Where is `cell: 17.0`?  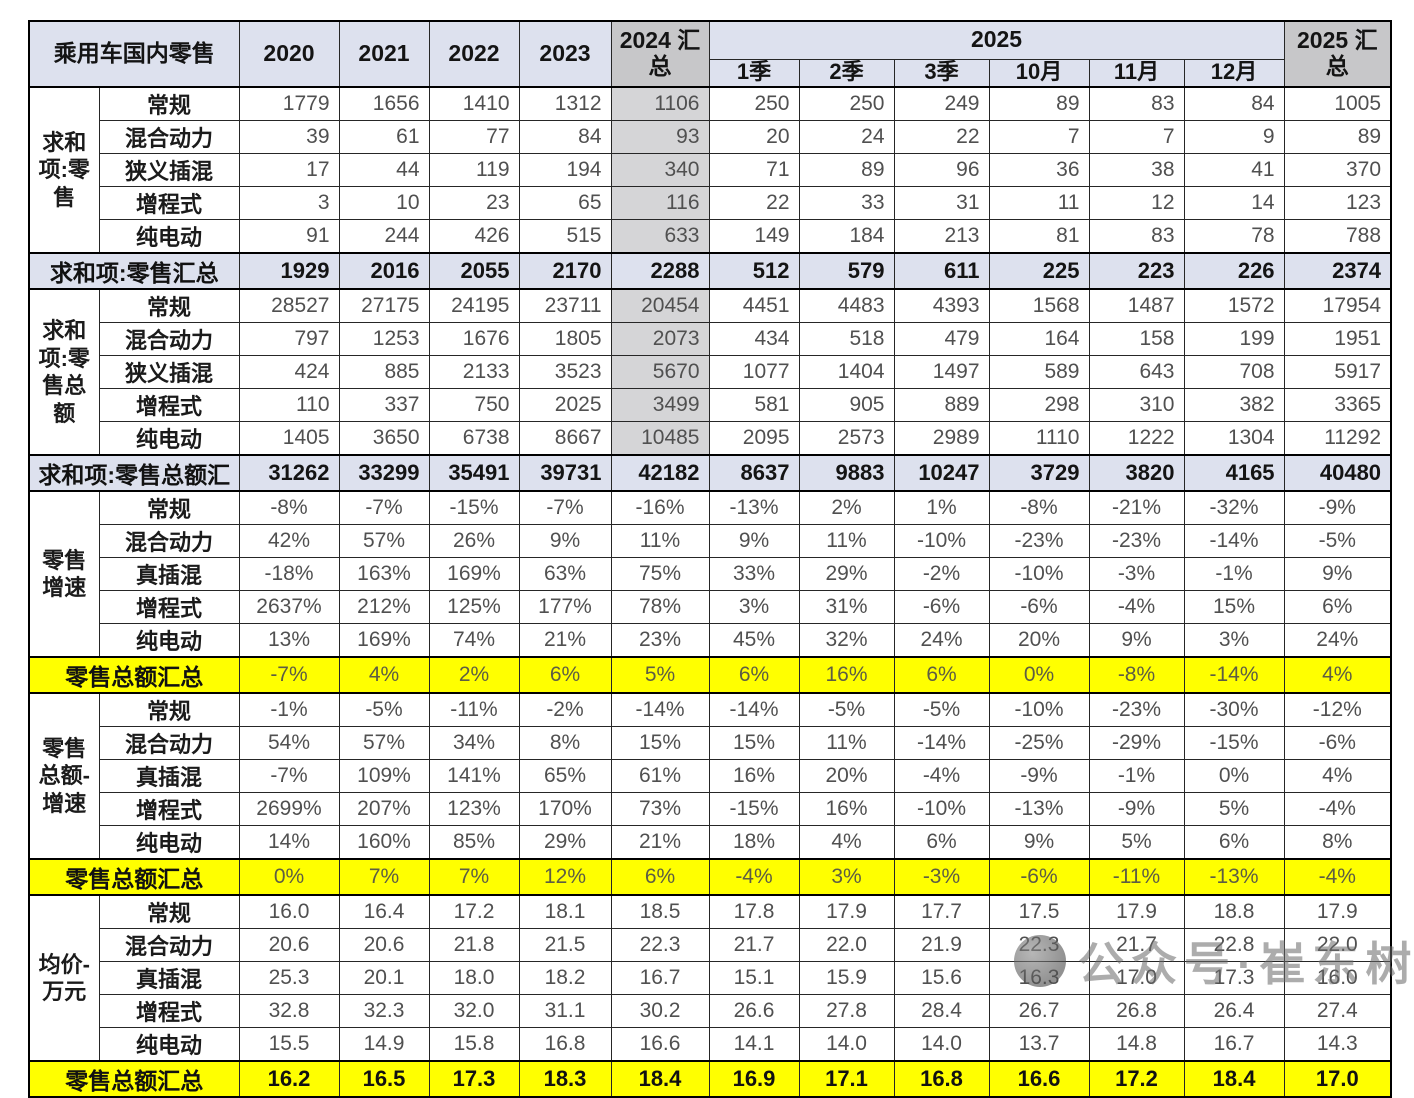 cell: 17.0 is located at coordinates (1136, 978).